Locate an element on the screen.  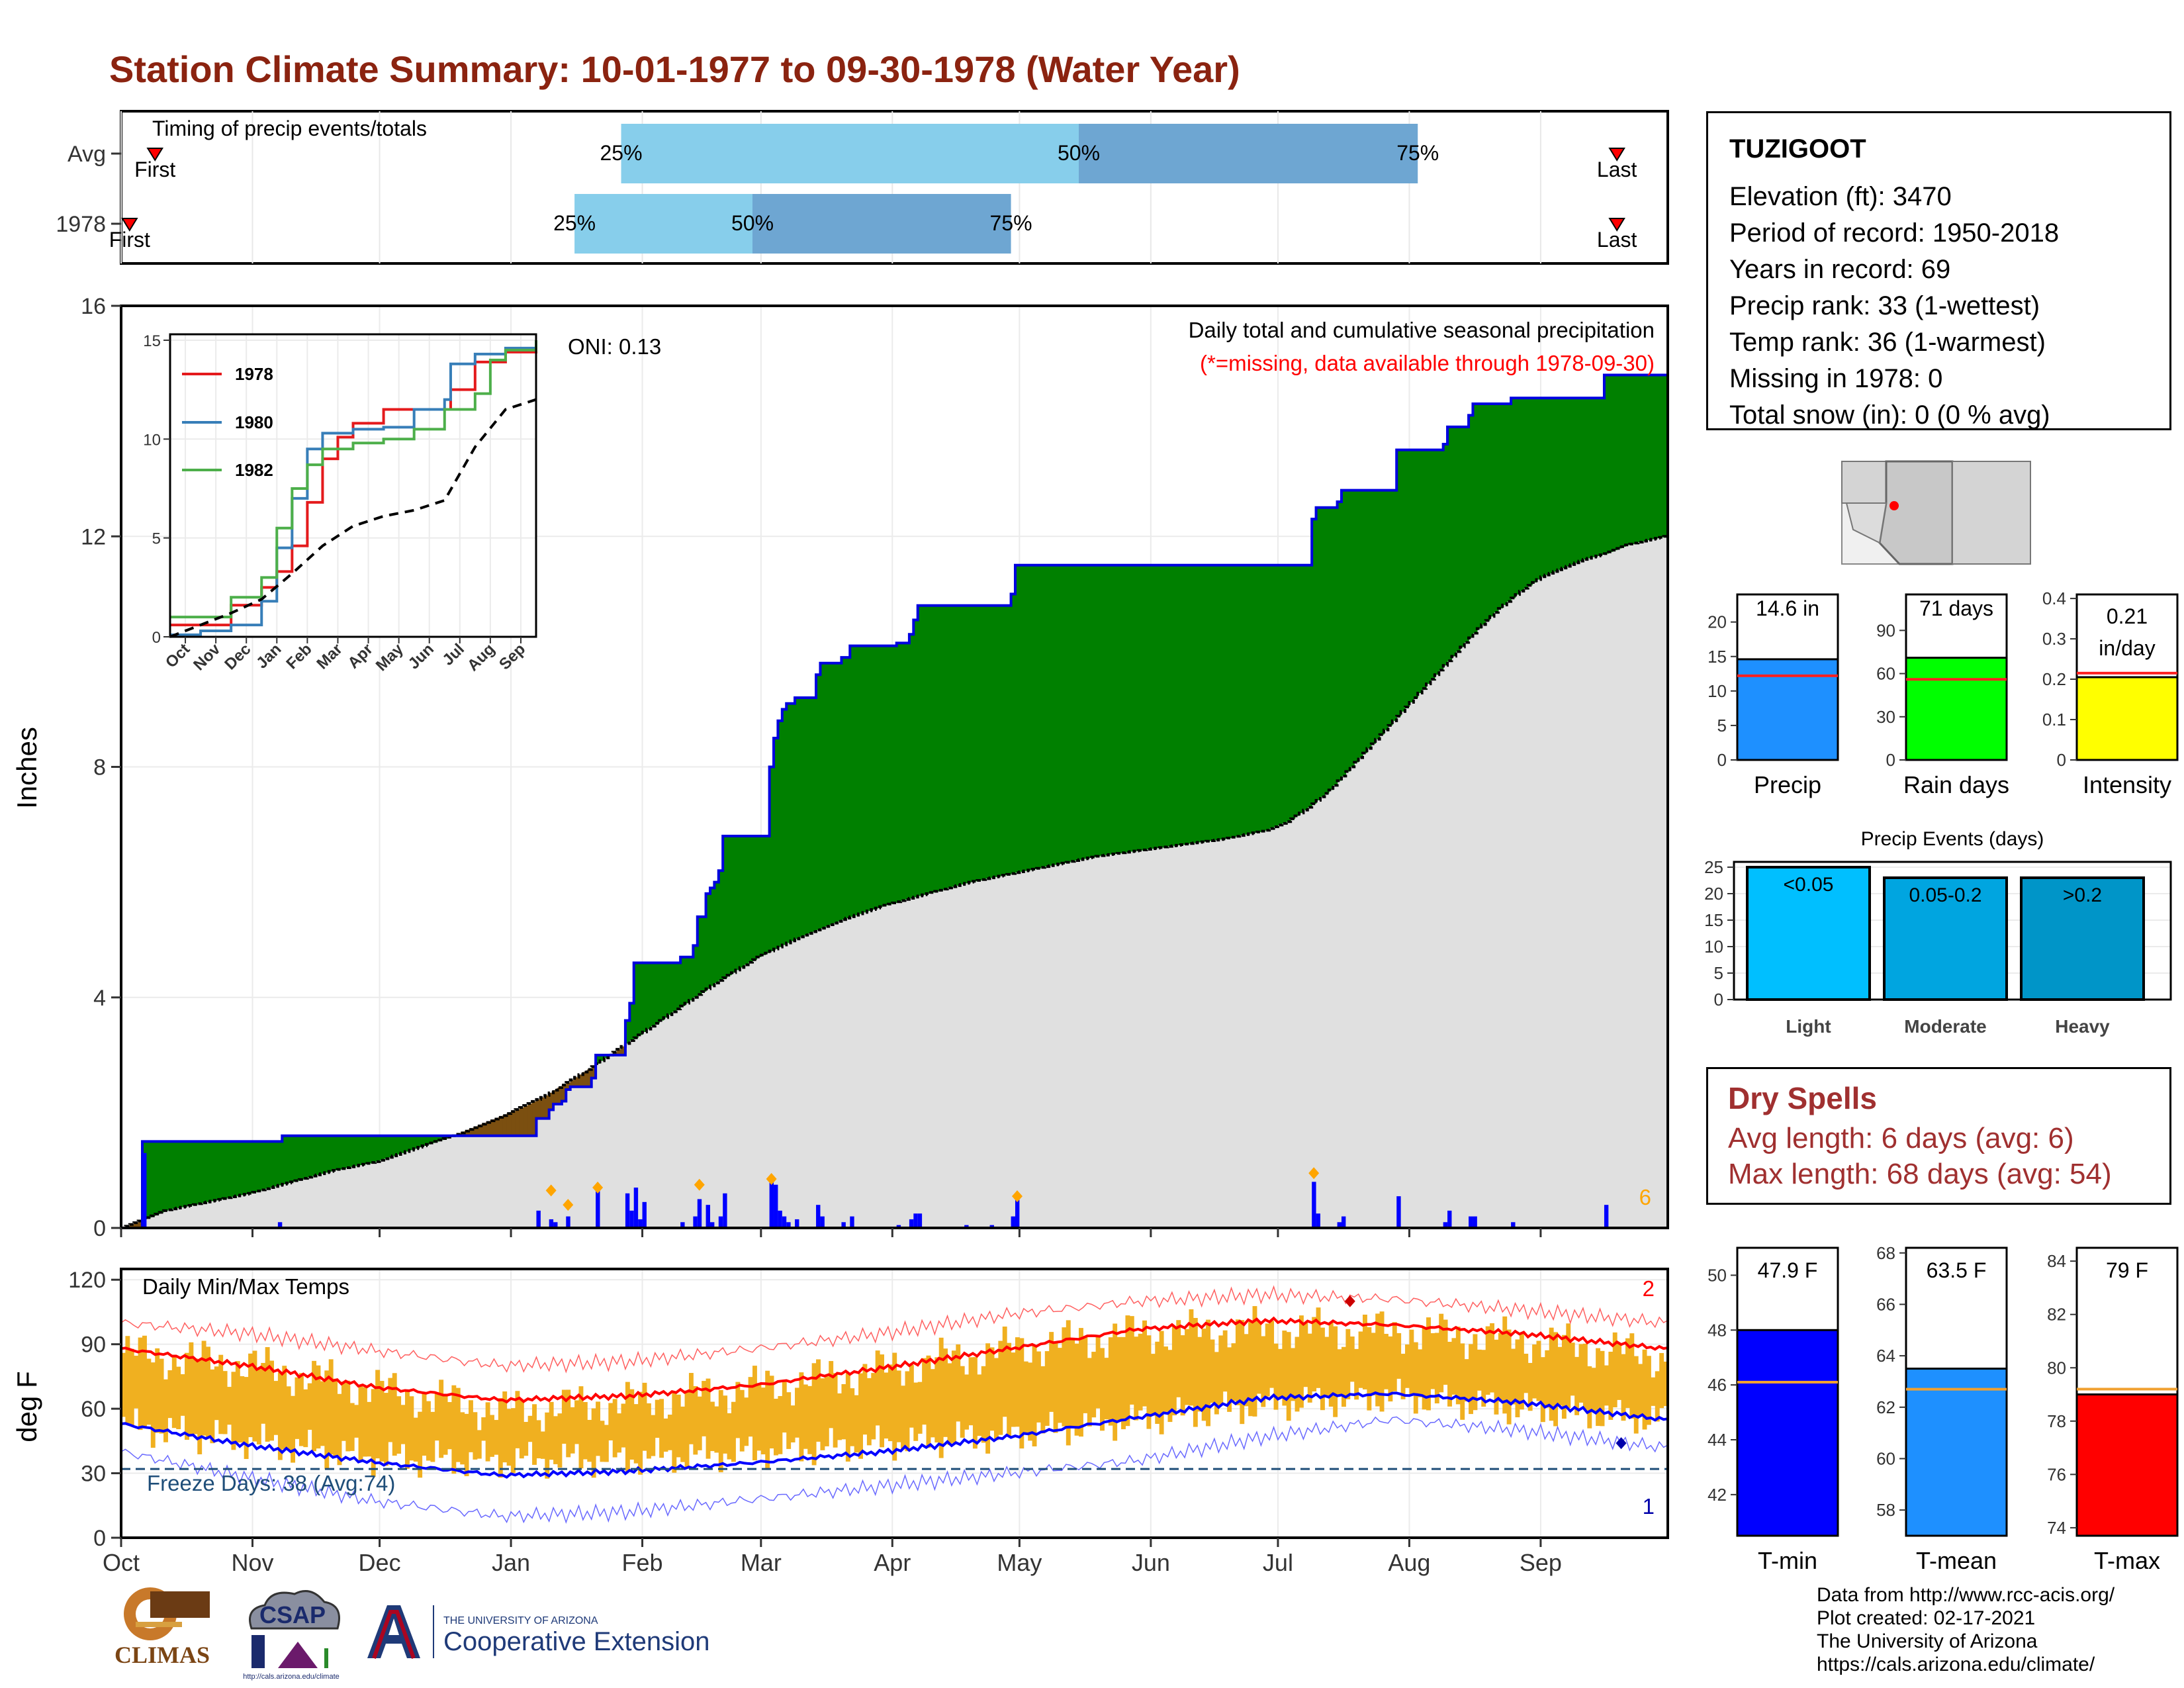
month-tick-label: Nov is located at coordinates (252, 1562).